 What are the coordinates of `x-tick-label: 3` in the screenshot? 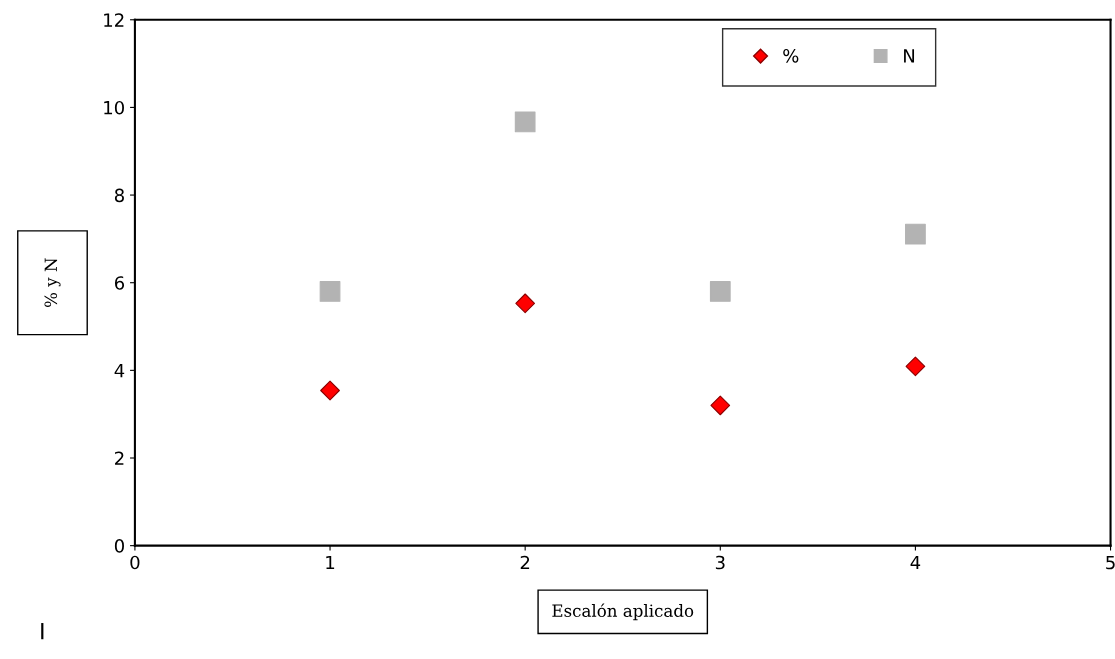 It's located at (720, 562).